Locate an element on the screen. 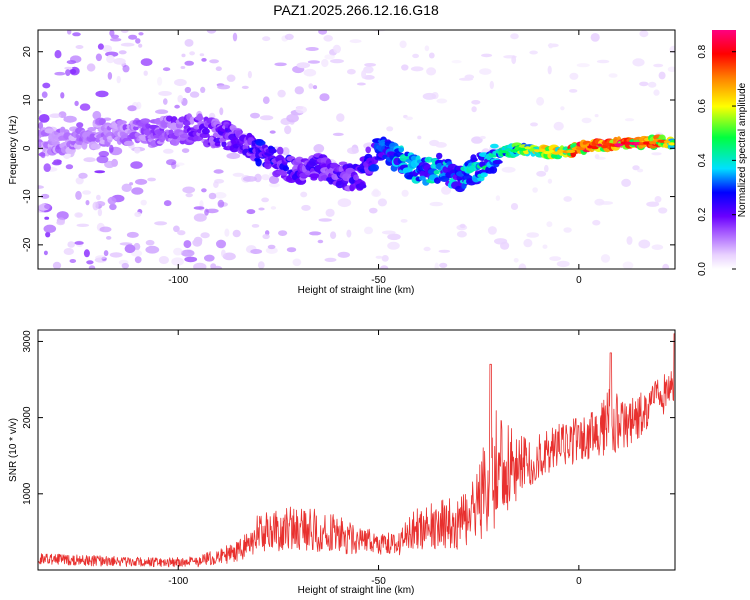  spectrogram-xtick-label: 0 is located at coordinates (579, 280).